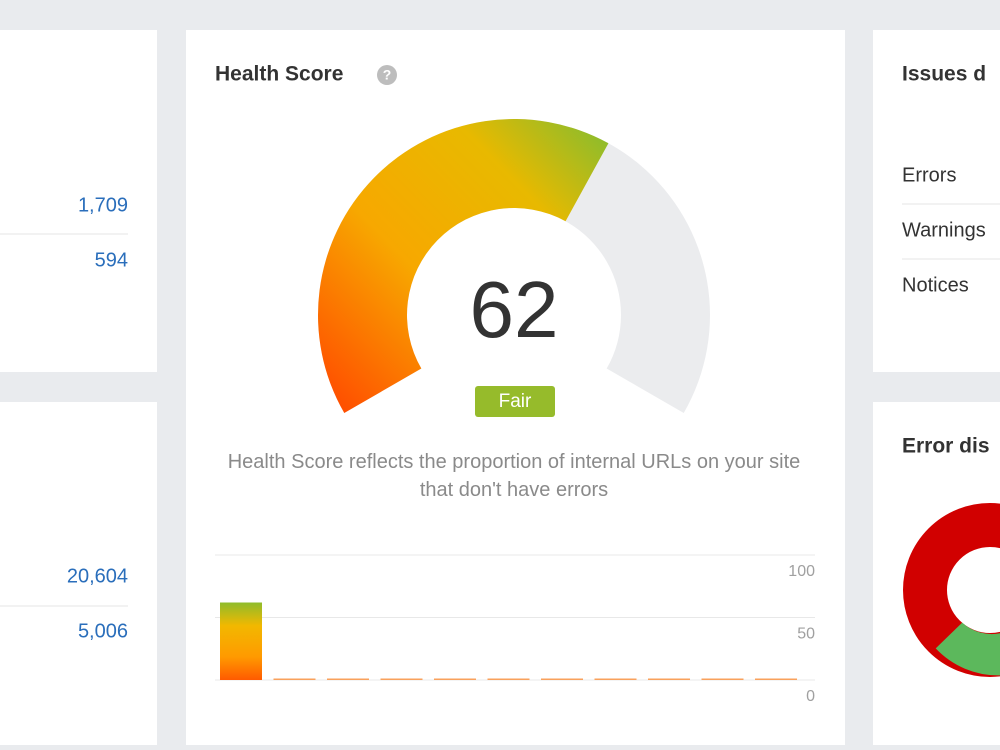 The image size is (1000, 750). What do you see at coordinates (944, 74) in the screenshot?
I see `card-title: Issues d` at bounding box center [944, 74].